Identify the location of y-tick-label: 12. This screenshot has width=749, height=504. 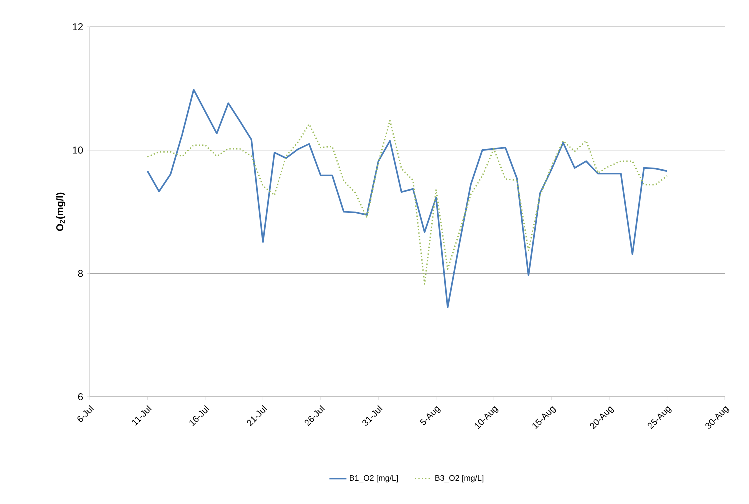
(78, 27).